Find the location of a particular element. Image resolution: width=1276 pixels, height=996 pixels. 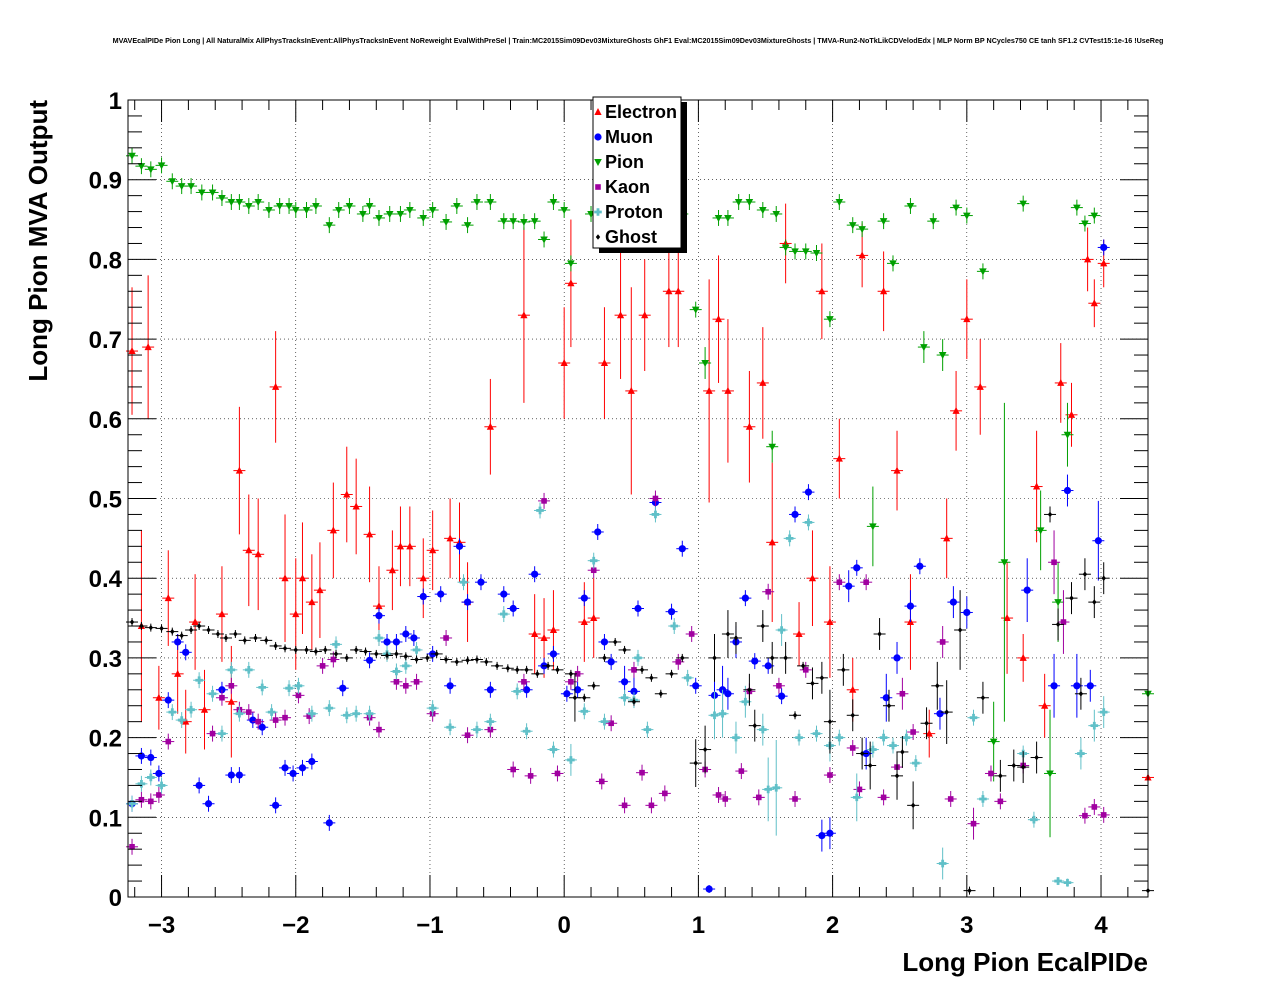

x-tick-label: 2 is located at coordinates (832, 925).